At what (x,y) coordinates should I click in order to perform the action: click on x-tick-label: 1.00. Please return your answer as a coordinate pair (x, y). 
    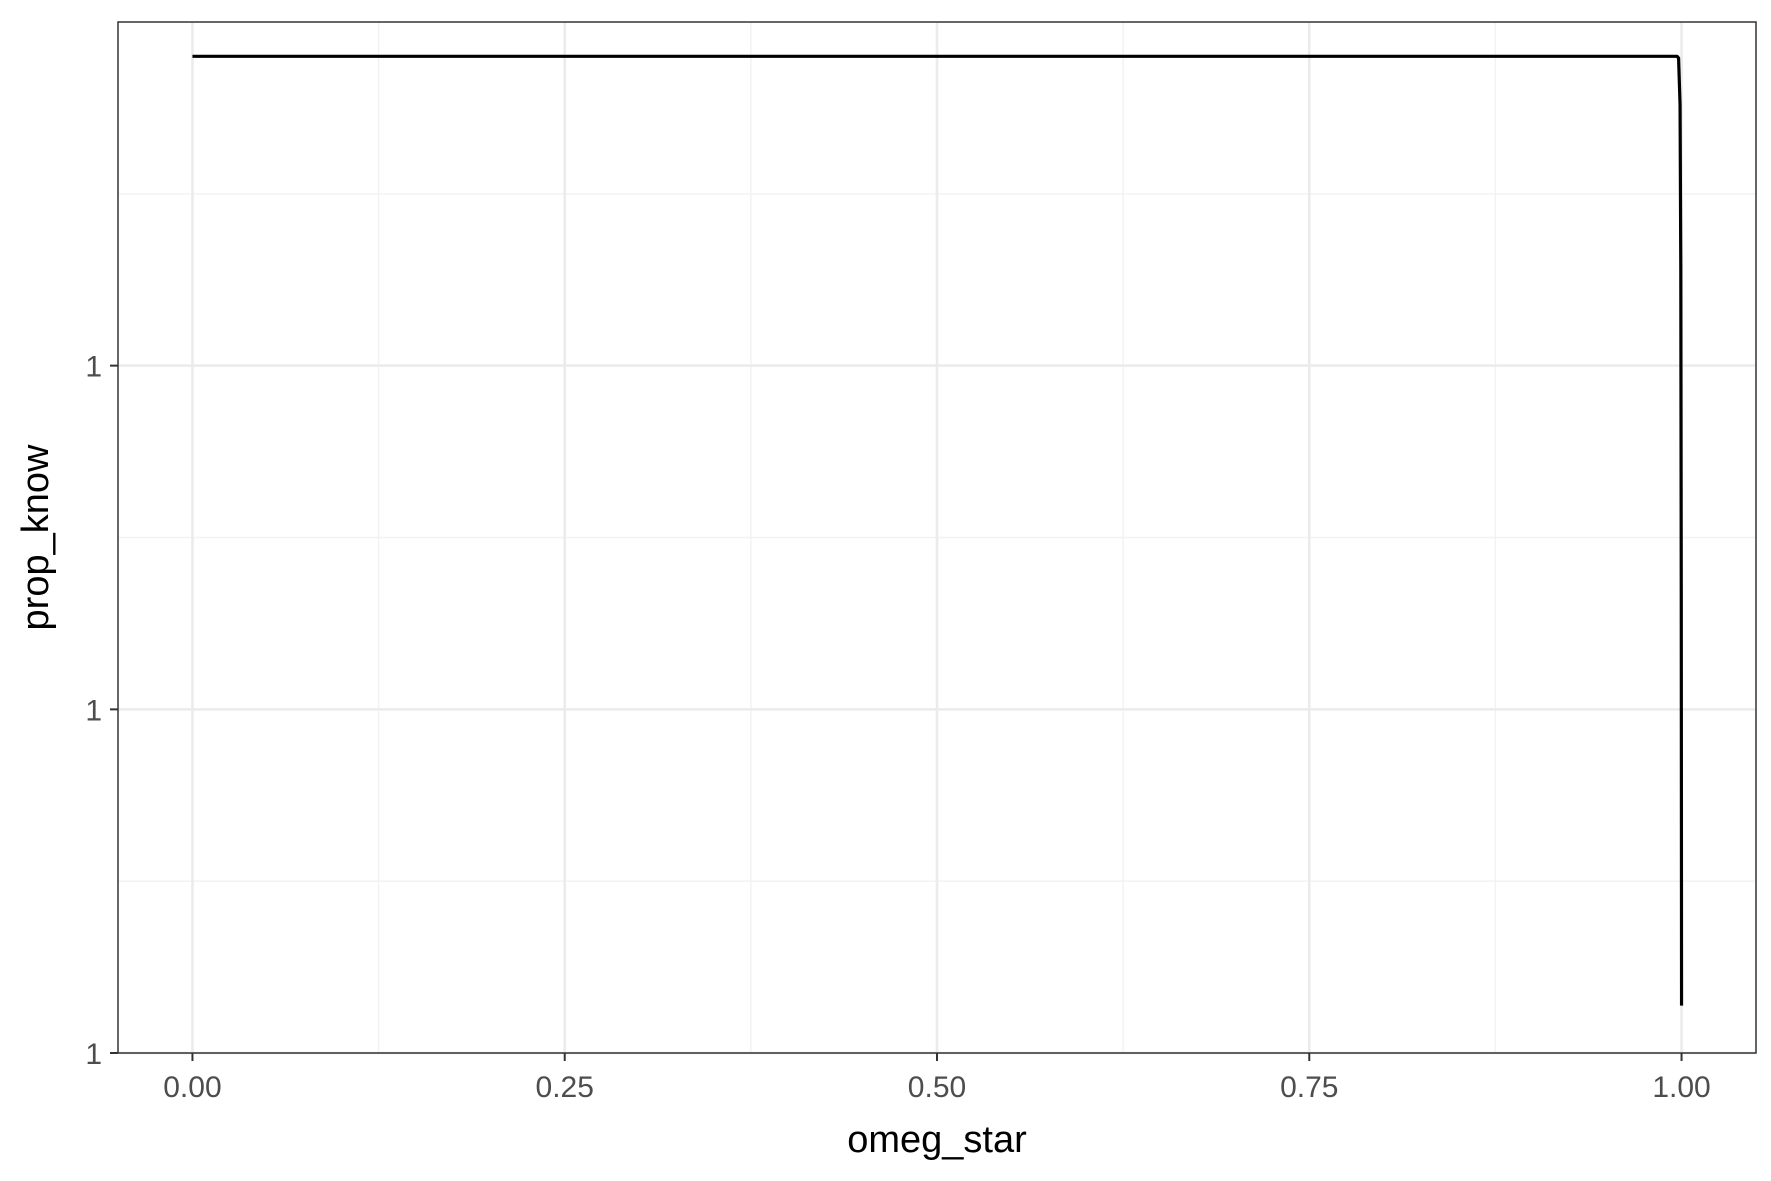
    Looking at the image, I should click on (1681, 1087).